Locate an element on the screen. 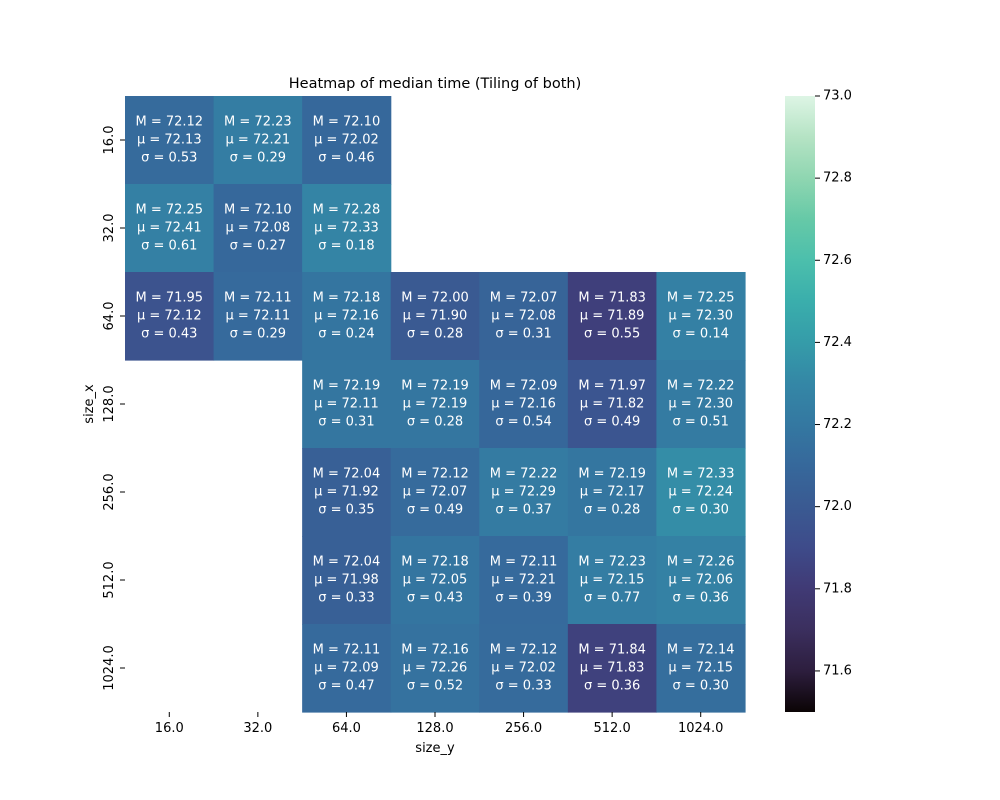 The height and width of the screenshot is (800, 1000). cell-std-label: σ = 0.55 is located at coordinates (612, 334).